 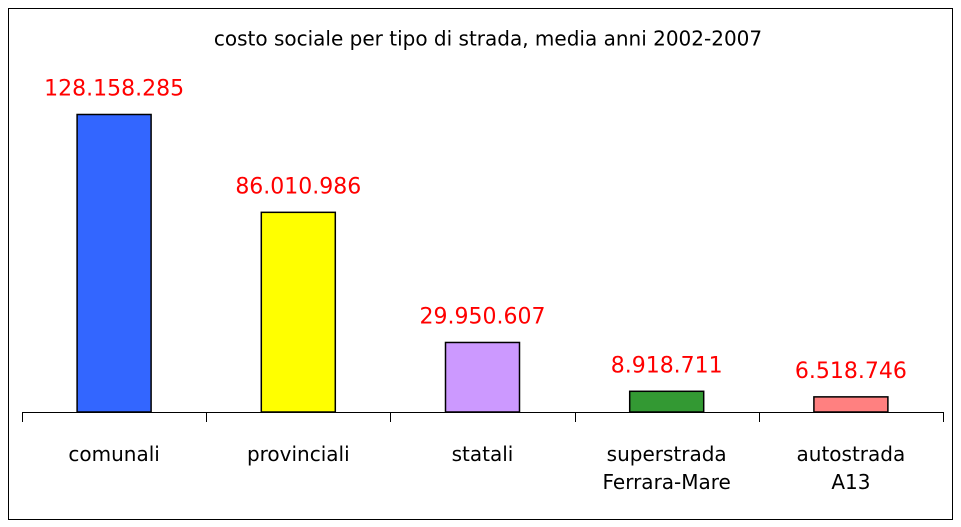 I want to click on x-tick-label: autostrada A13, so click(x=851, y=468).